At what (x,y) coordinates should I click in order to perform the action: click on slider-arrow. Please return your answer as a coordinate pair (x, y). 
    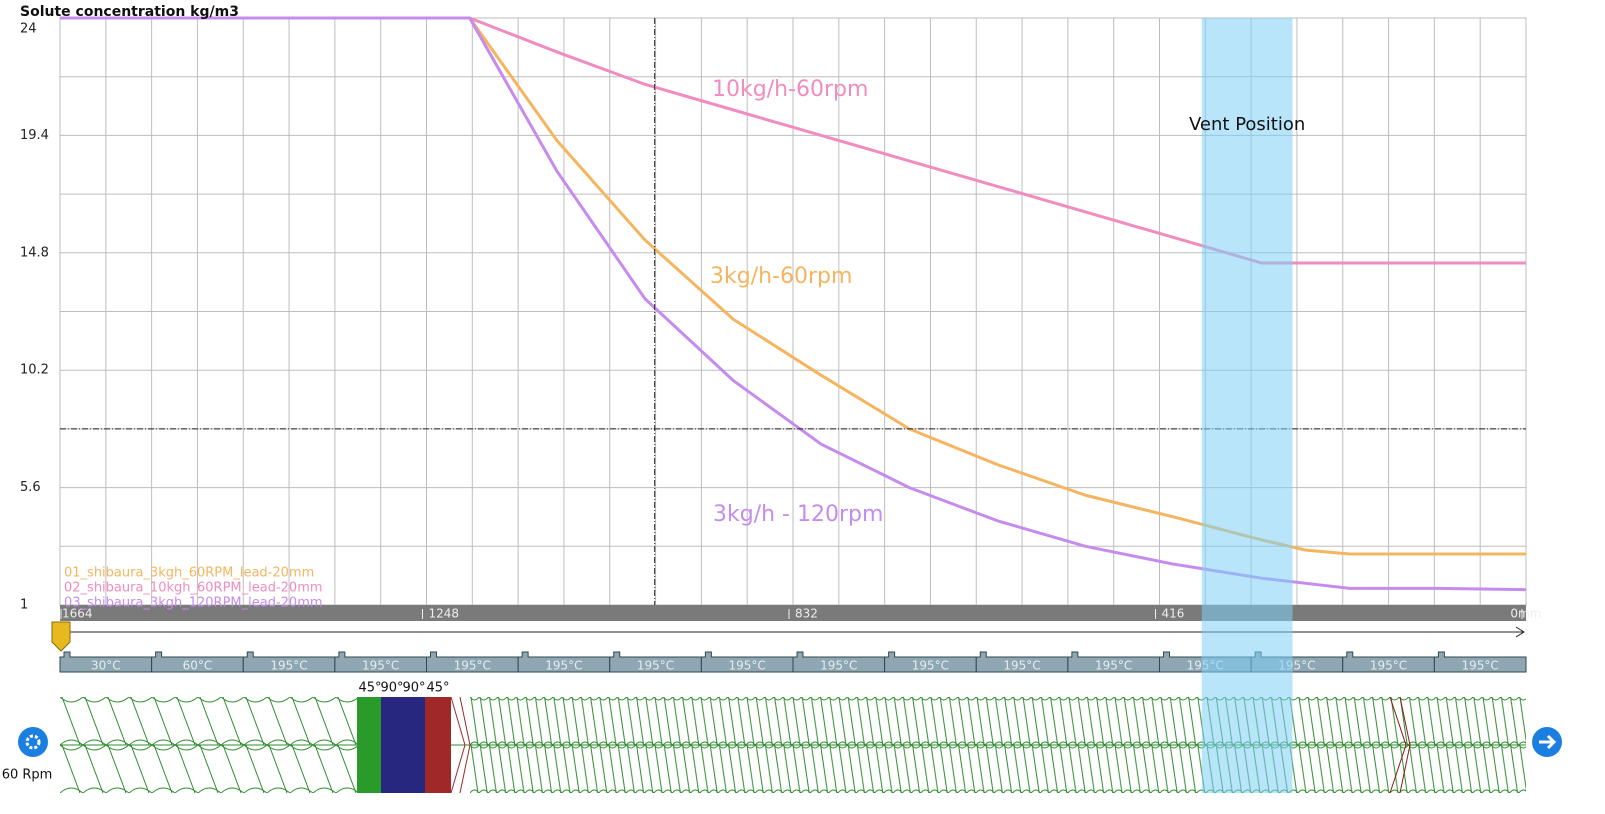
    Looking at the image, I should click on (1520, 632).